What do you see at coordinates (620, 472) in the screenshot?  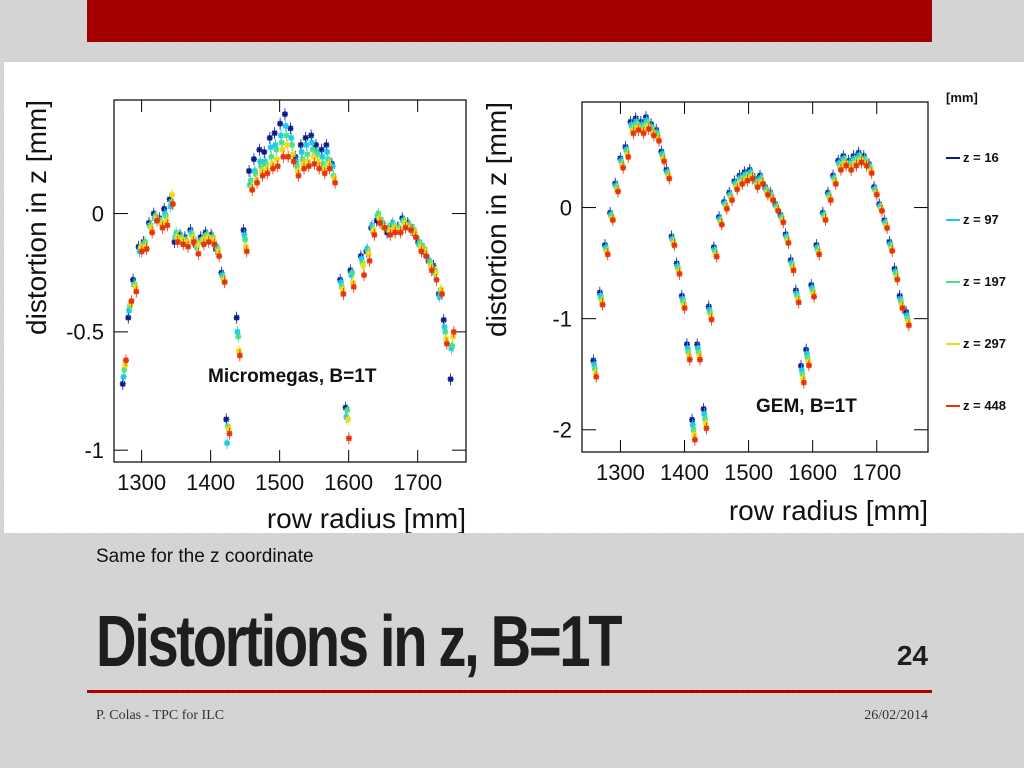 I see `x-tick-label: 1300` at bounding box center [620, 472].